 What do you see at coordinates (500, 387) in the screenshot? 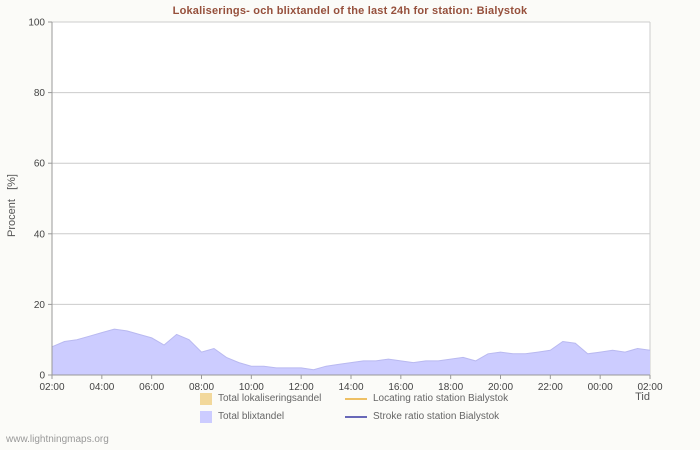
I see `x-tick-label: 20:00` at bounding box center [500, 387].